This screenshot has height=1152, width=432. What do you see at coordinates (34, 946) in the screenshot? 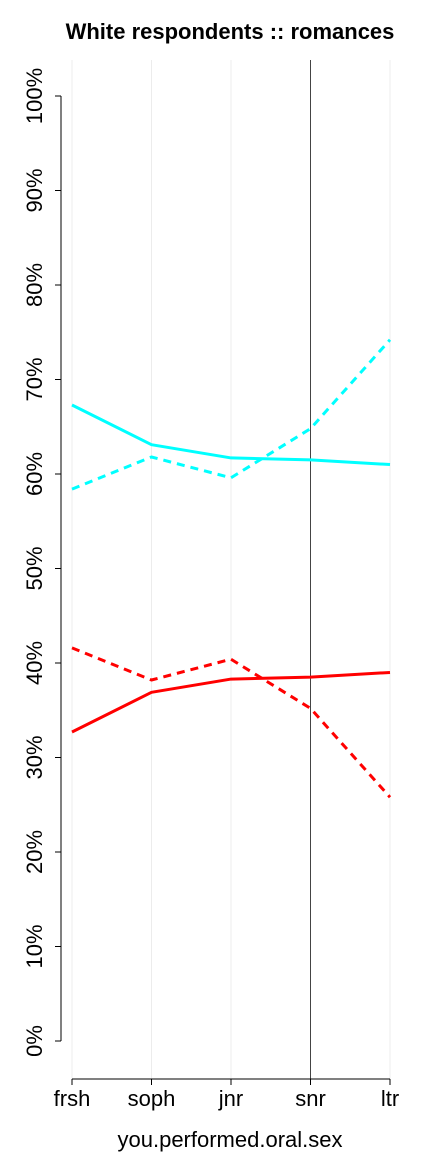
I see `y-tick-label: 10%` at bounding box center [34, 946].